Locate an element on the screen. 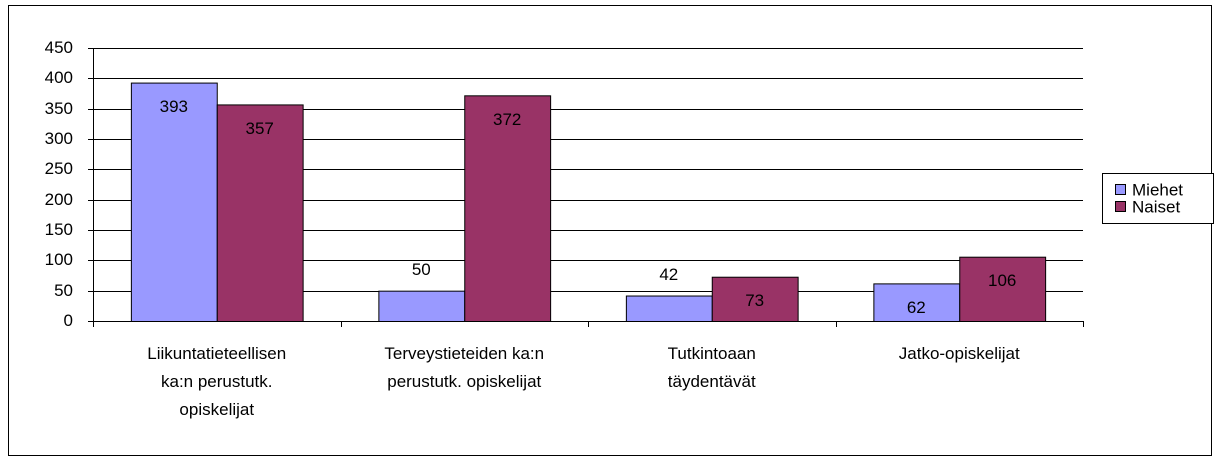 This screenshot has width=1214, height=461. legend-label: Naiset is located at coordinates (1156, 206).